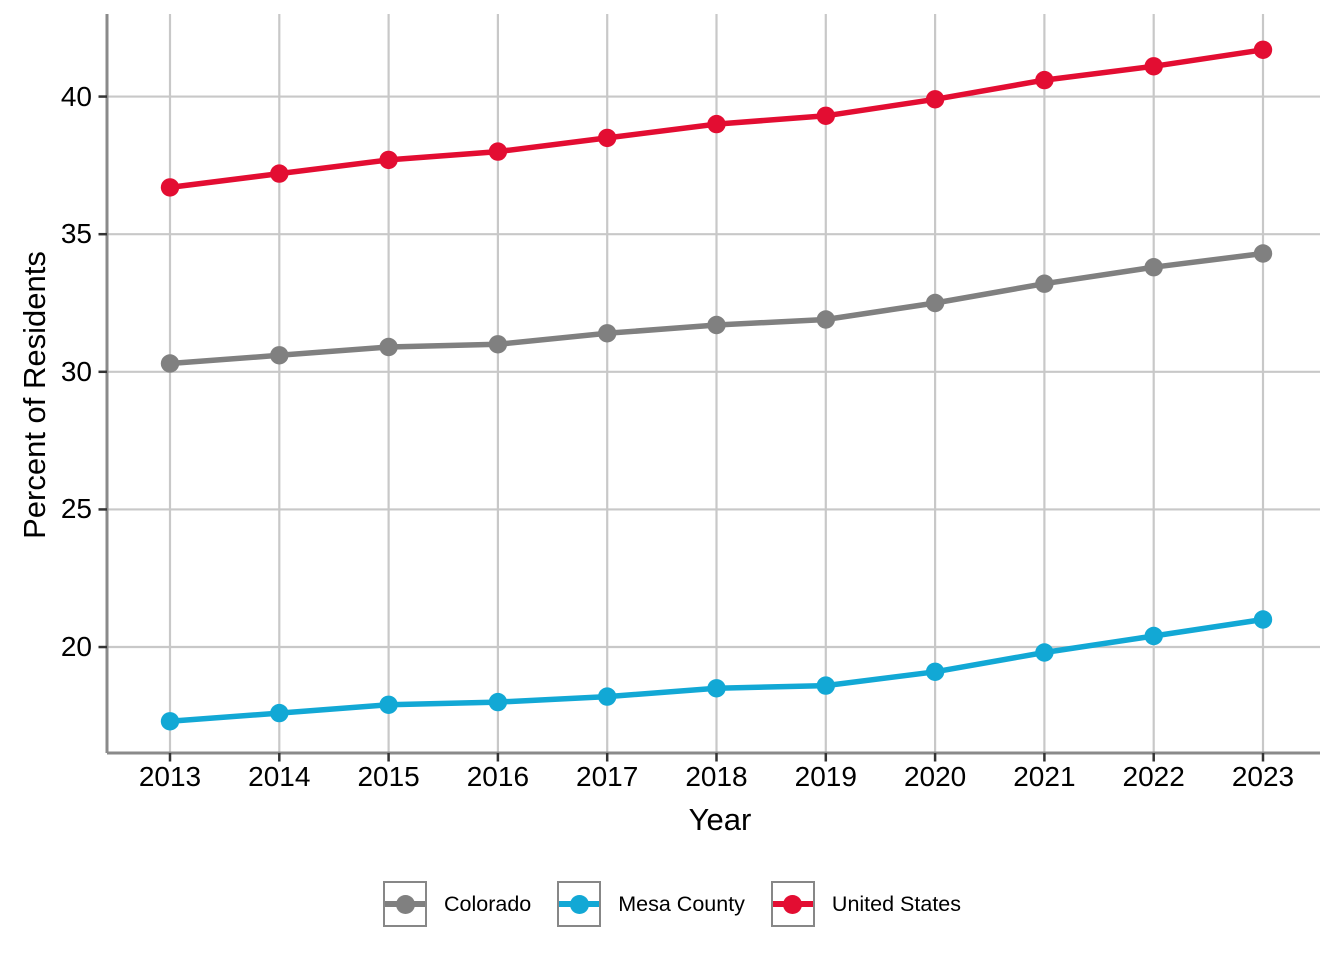 The height and width of the screenshot is (960, 1344). I want to click on legend-item-mesa-county: Mesa County, so click(651, 904).